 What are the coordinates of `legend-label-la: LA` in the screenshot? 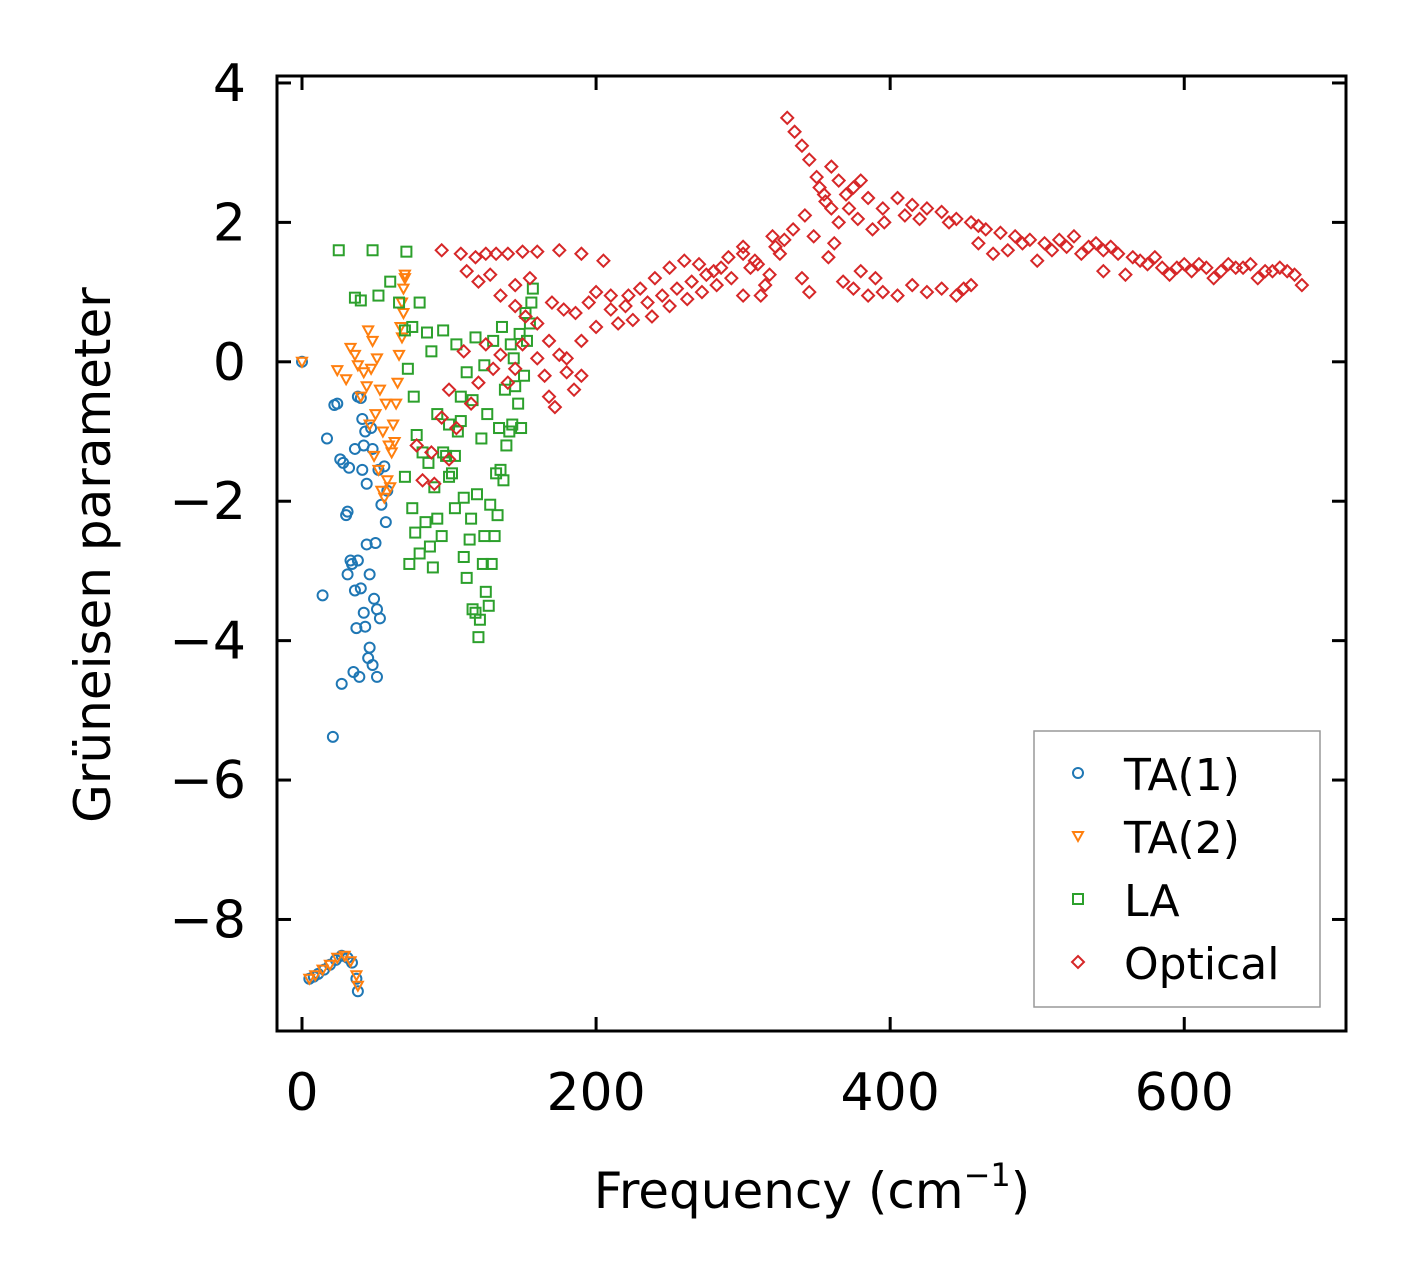 It's located at (1152, 901).